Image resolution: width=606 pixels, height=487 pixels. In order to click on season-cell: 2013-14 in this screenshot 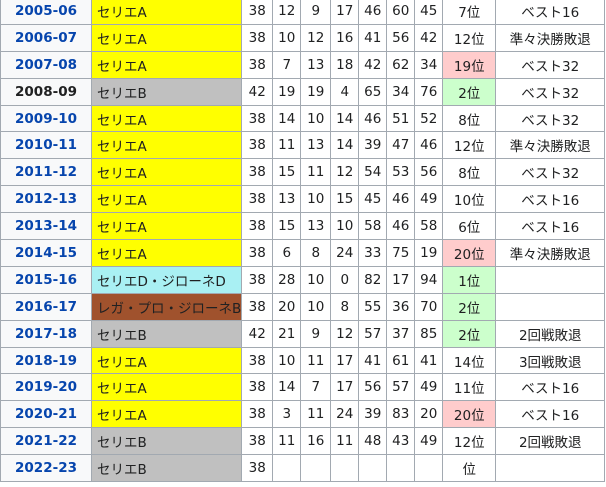, I will do `click(46, 226)`.